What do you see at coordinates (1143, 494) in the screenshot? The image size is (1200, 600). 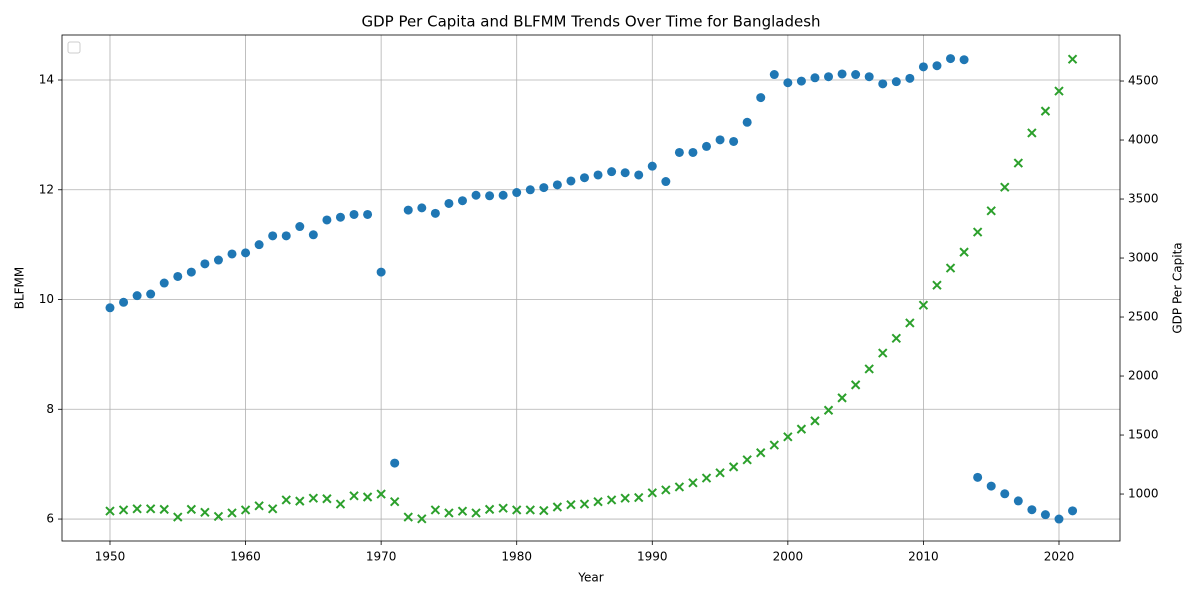 I see `y2-tick-label: 1000` at bounding box center [1143, 494].